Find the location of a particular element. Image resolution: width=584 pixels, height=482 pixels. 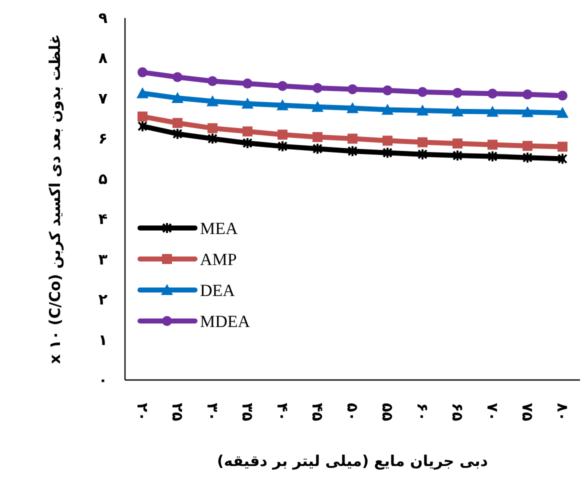

y-tick-label: ۳ is located at coordinates (103, 259).